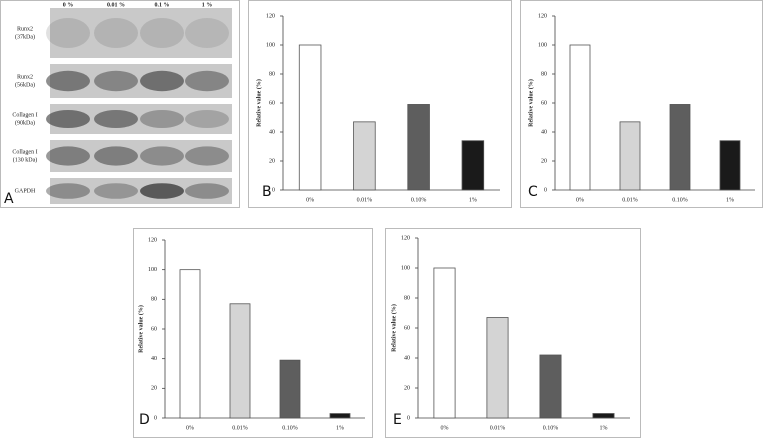  I want to click on panel-label: C, so click(533, 192).